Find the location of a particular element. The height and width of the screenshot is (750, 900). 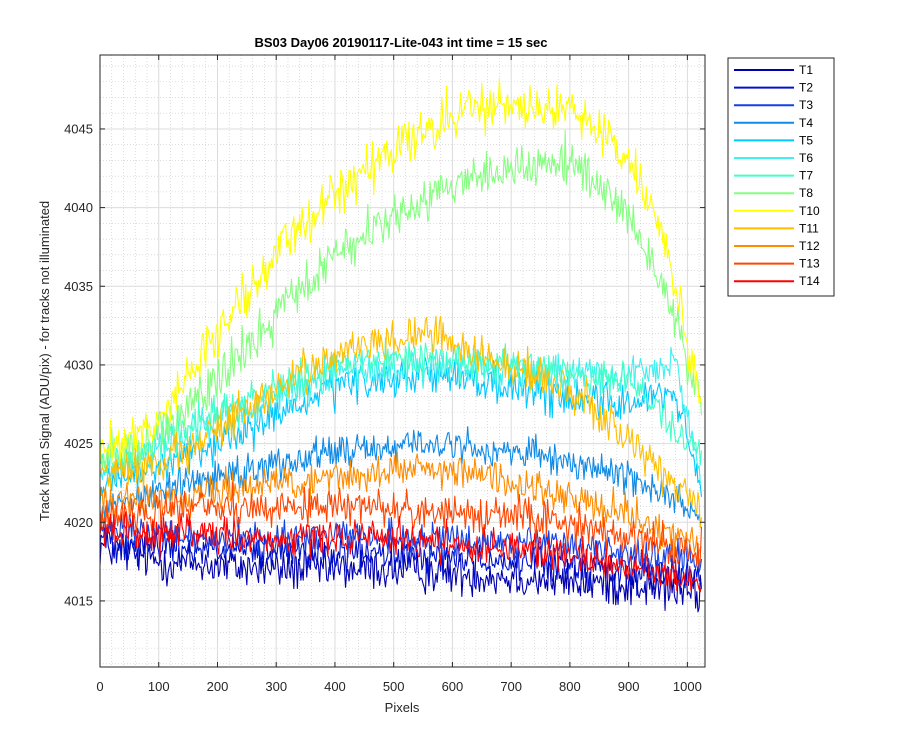

y-tick-label: 4030 is located at coordinates (78, 364).